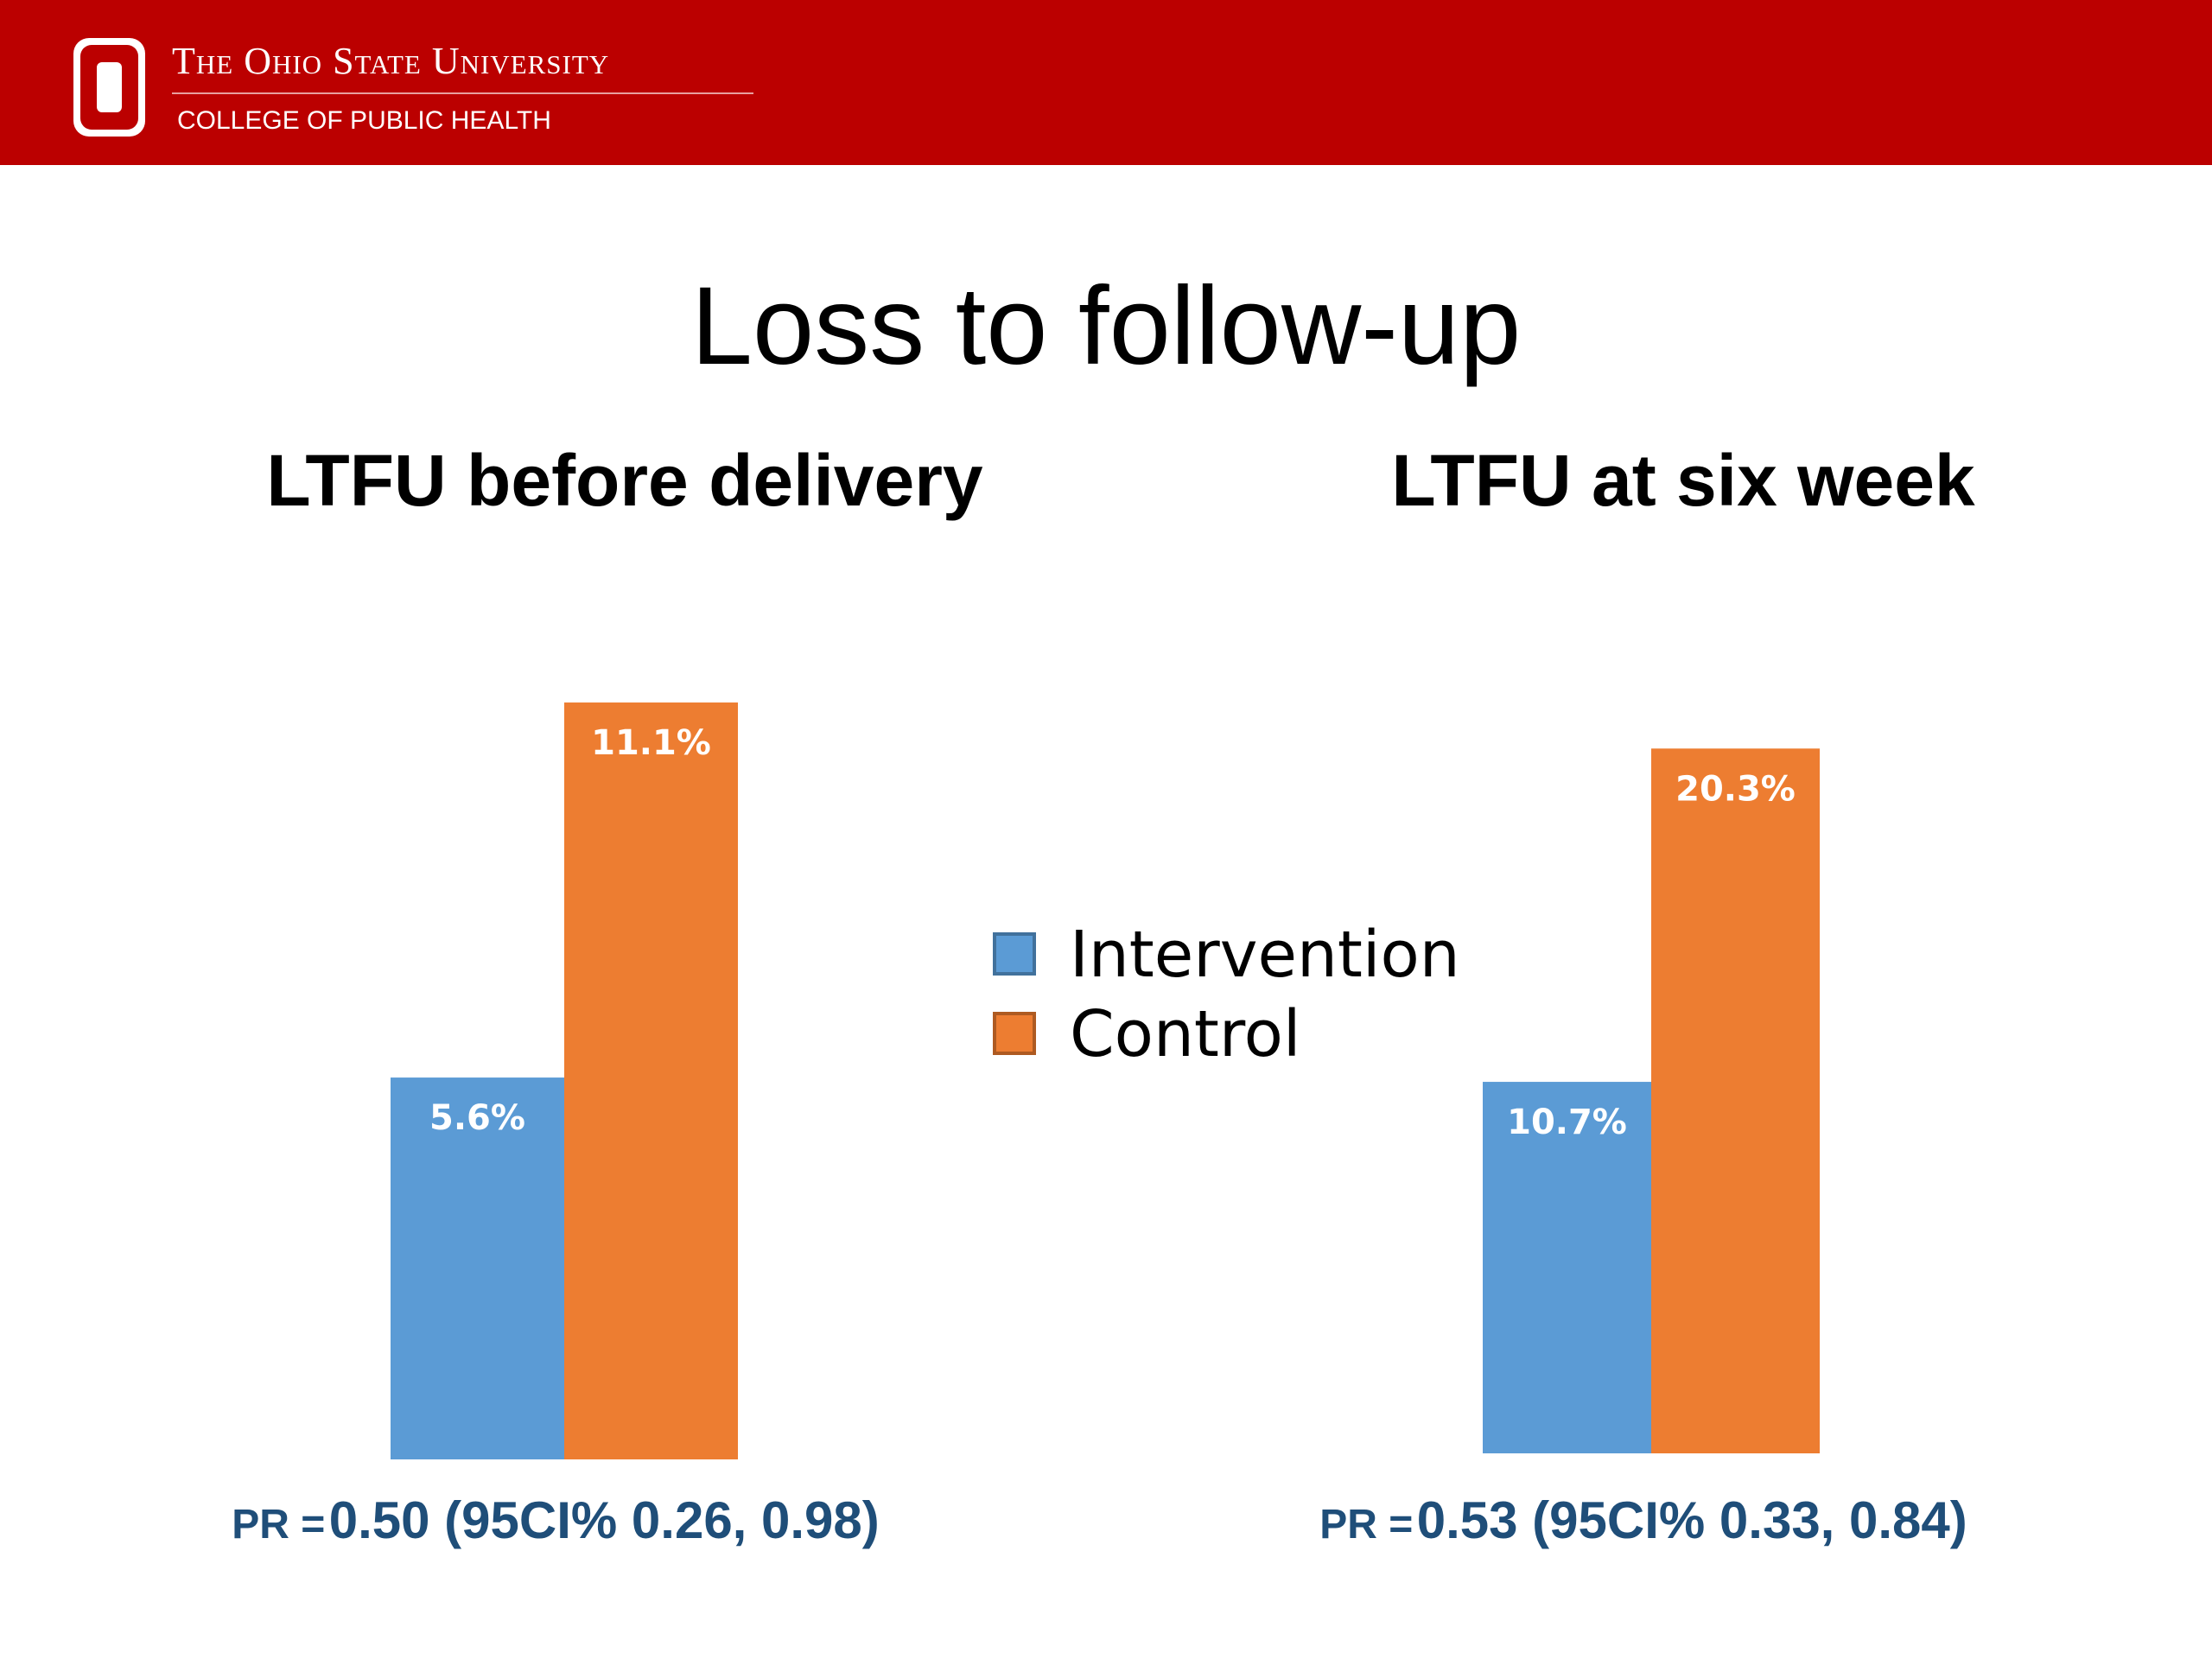  Describe the element at coordinates (390, 61) in the screenshot. I see `university-name: The Ohio State University` at that location.